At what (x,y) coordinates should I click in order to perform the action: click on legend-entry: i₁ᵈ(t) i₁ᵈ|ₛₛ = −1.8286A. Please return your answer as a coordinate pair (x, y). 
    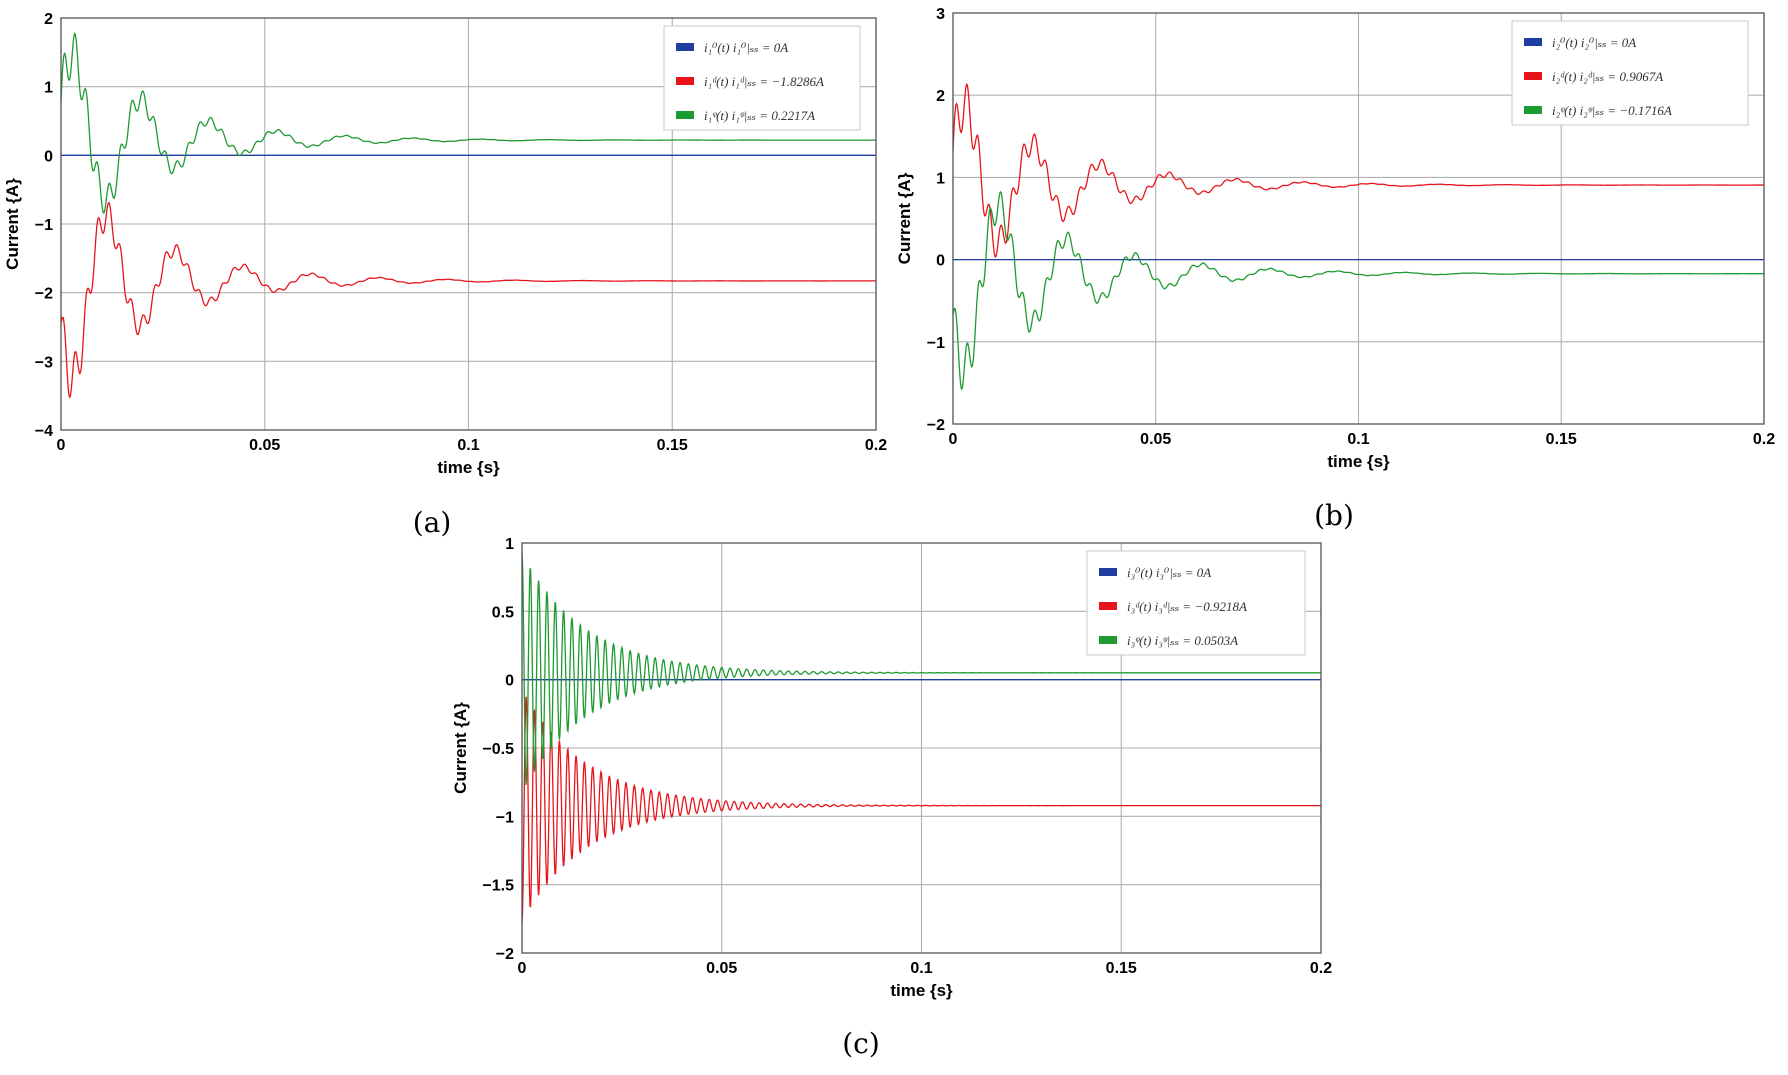
    Looking at the image, I should click on (764, 81).